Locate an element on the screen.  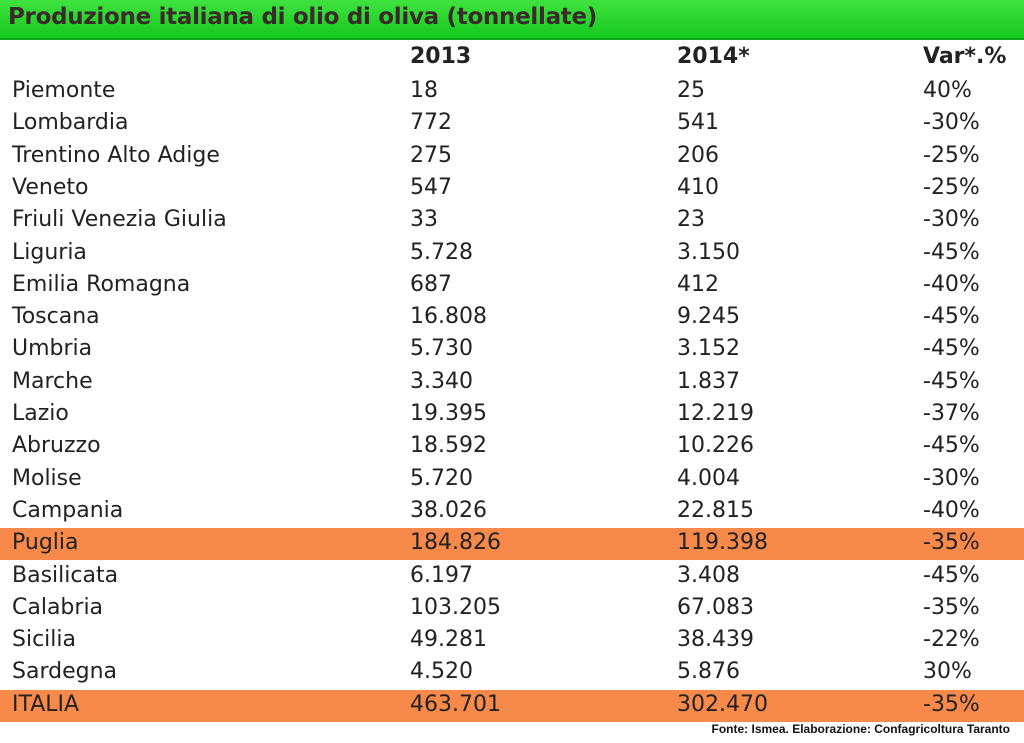
variation-cell: 40% is located at coordinates (947, 90).